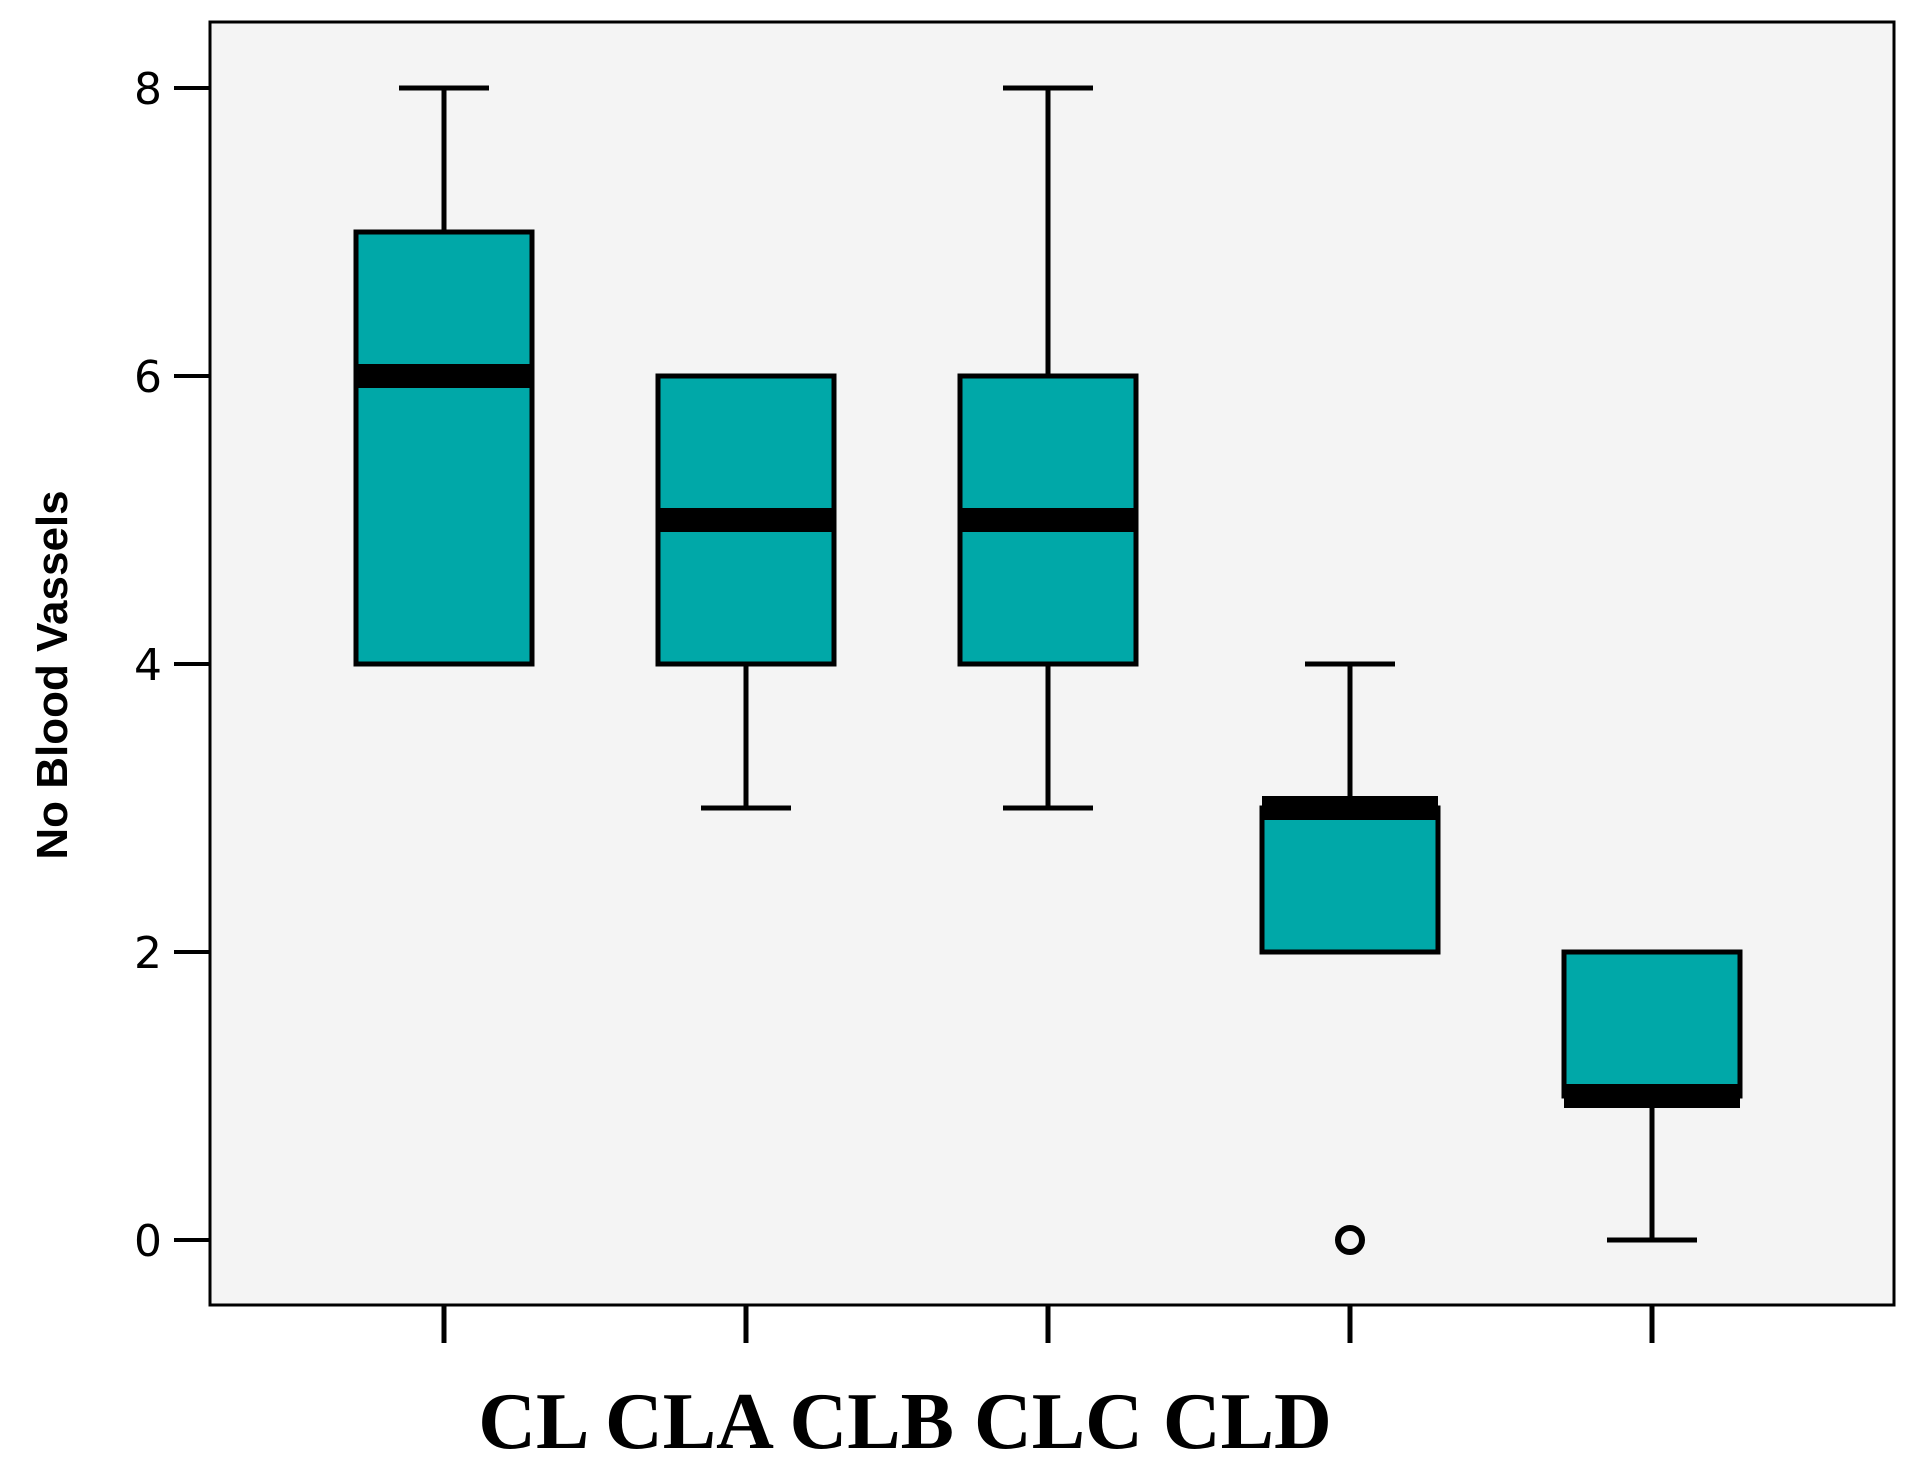  Describe the element at coordinates (172, 665) in the screenshot. I see `y-axis: 0 2 4 6 8` at that location.